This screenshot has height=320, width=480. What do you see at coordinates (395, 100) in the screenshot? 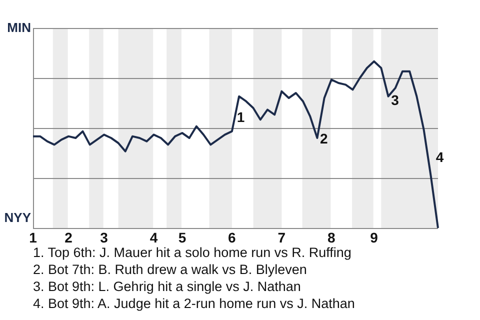
I see `annotation: 3` at bounding box center [395, 100].